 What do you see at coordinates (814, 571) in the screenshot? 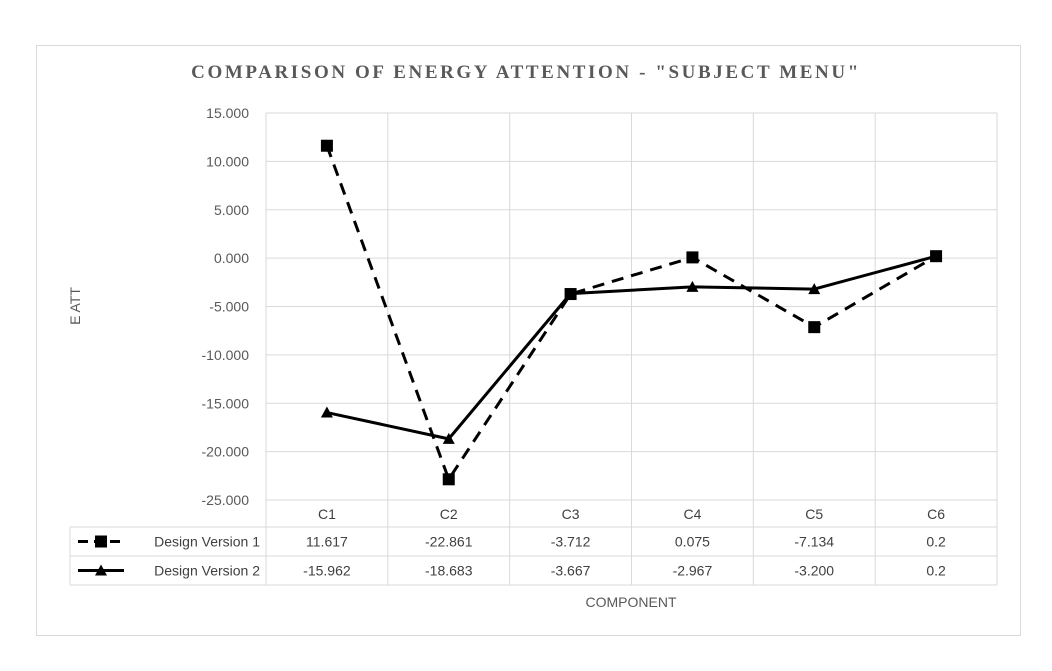
I see `data-label: -3.200` at bounding box center [814, 571].